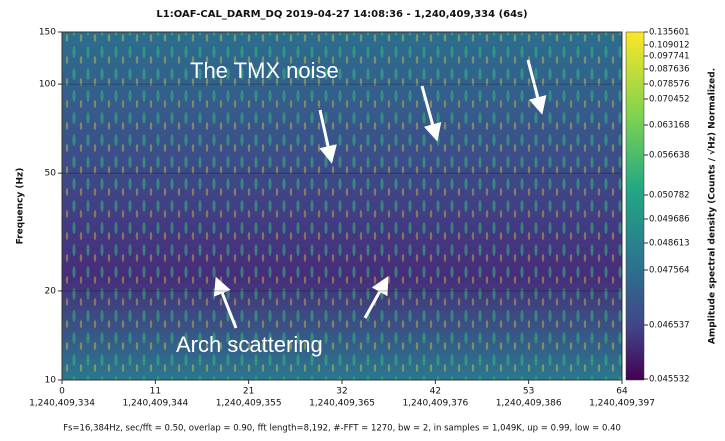  What do you see at coordinates (622, 404) in the screenshot?
I see `x-tick-sublabel: 1,240,409,397` at bounding box center [622, 404].